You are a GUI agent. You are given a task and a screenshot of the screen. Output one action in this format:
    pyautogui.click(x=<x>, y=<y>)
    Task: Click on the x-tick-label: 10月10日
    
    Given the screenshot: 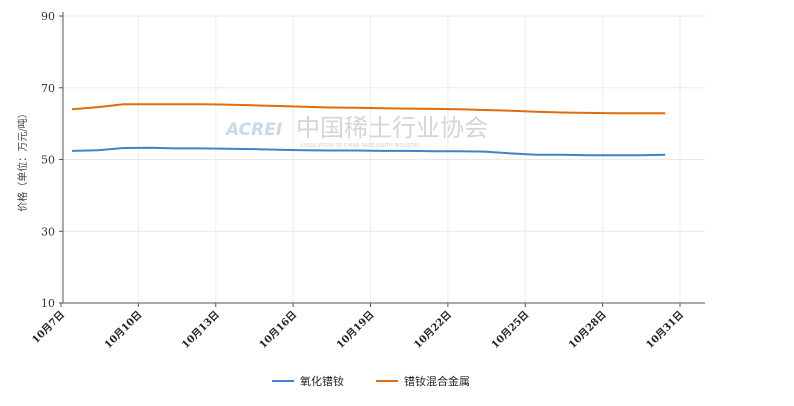 What is the action you would take?
    pyautogui.click(x=123, y=330)
    